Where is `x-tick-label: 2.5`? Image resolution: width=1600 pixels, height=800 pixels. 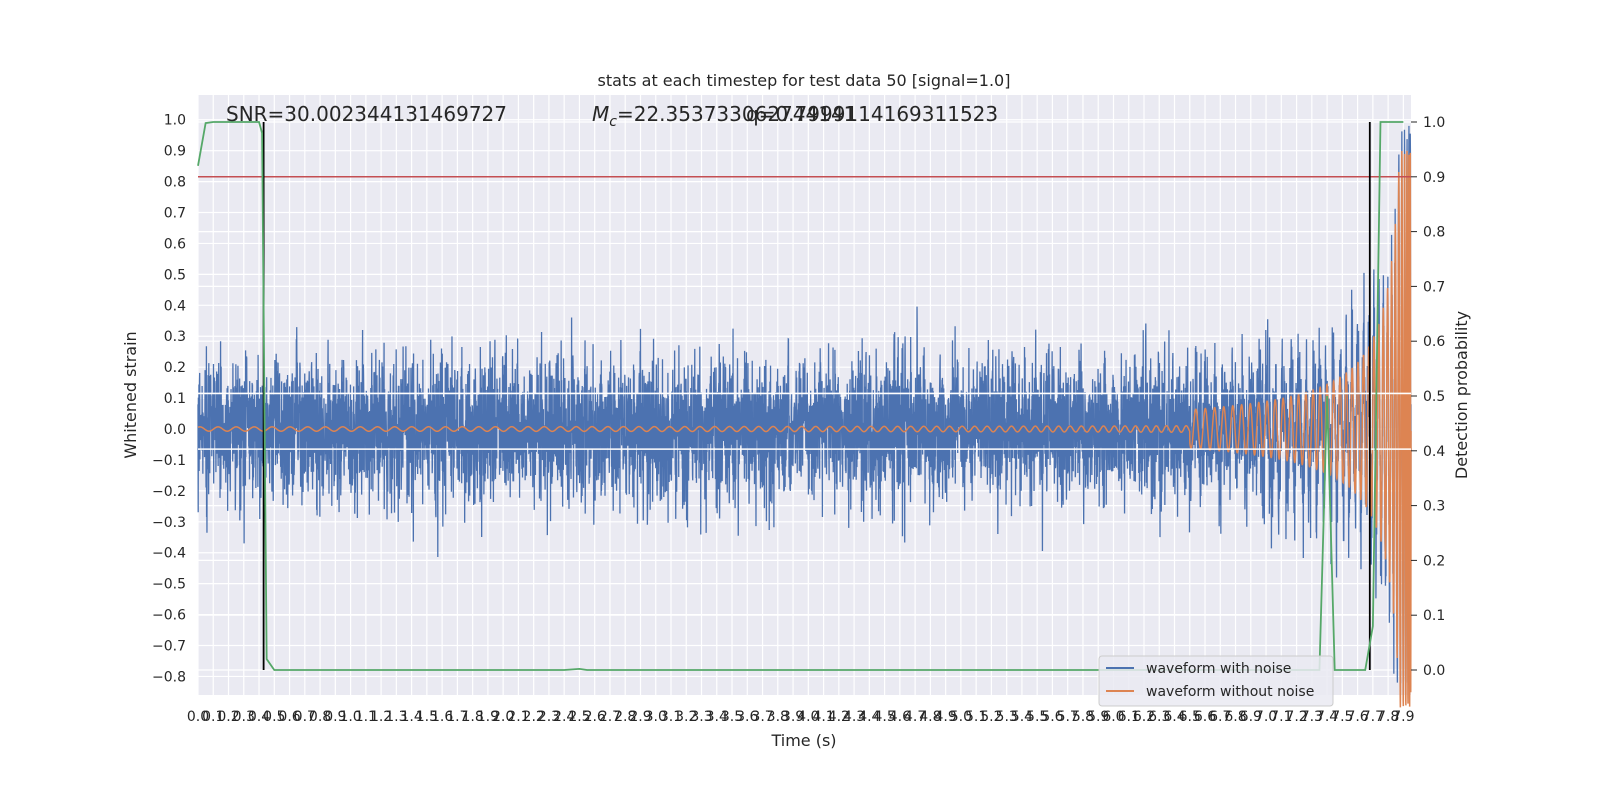
x-tick-label: 2.5 is located at coordinates (579, 717).